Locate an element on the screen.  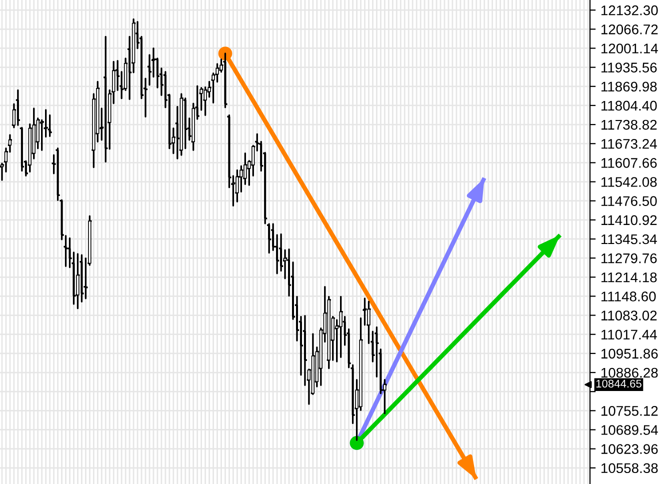
y-tick-label: 12001.14 is located at coordinates (629, 49).